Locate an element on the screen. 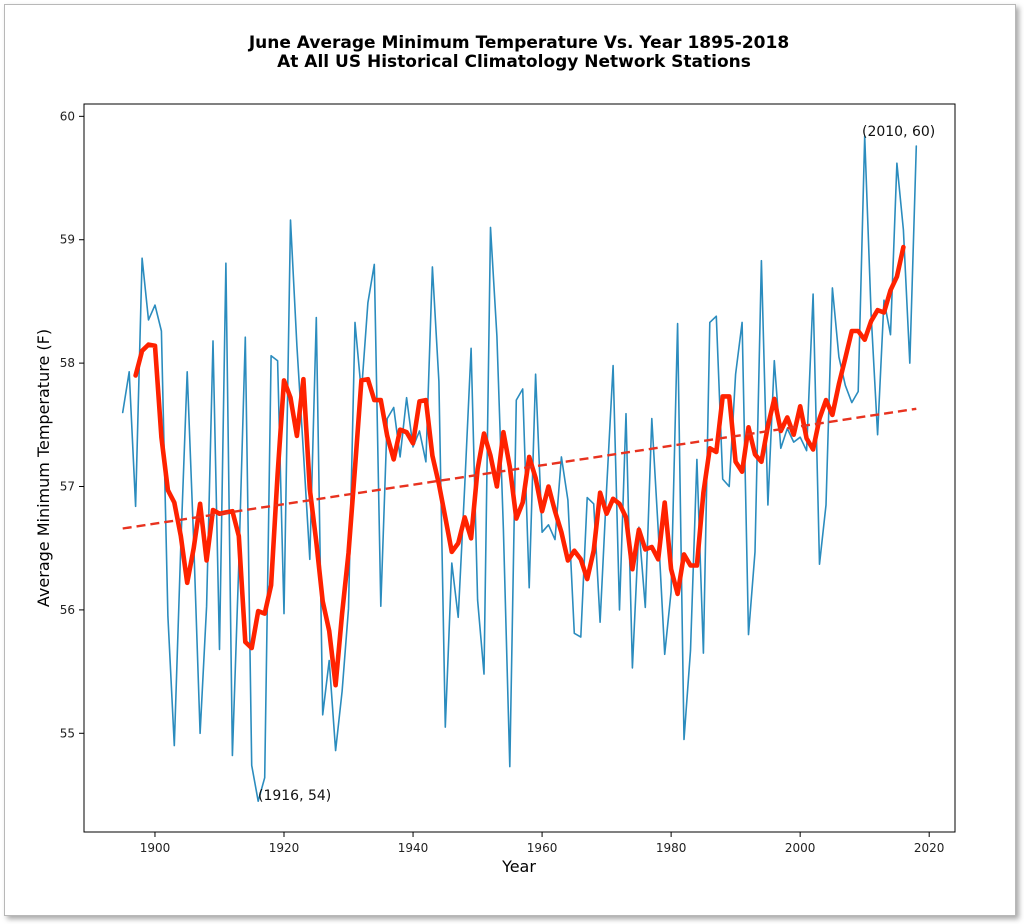 The width and height of the screenshot is (1024, 924). y-tick-label: 57 is located at coordinates (67, 487).